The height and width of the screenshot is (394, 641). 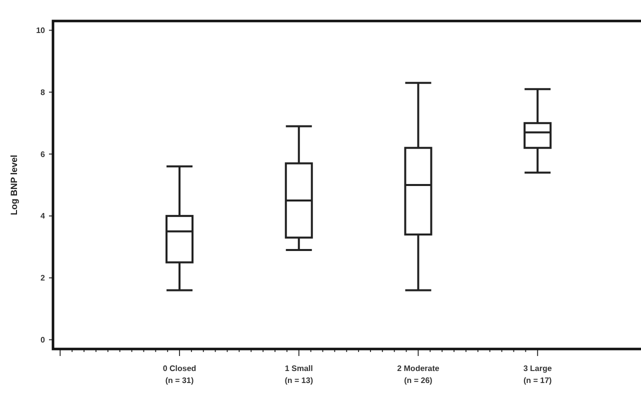 I want to click on x-tick-label: 0 Closed (n = 31), so click(x=179, y=374).